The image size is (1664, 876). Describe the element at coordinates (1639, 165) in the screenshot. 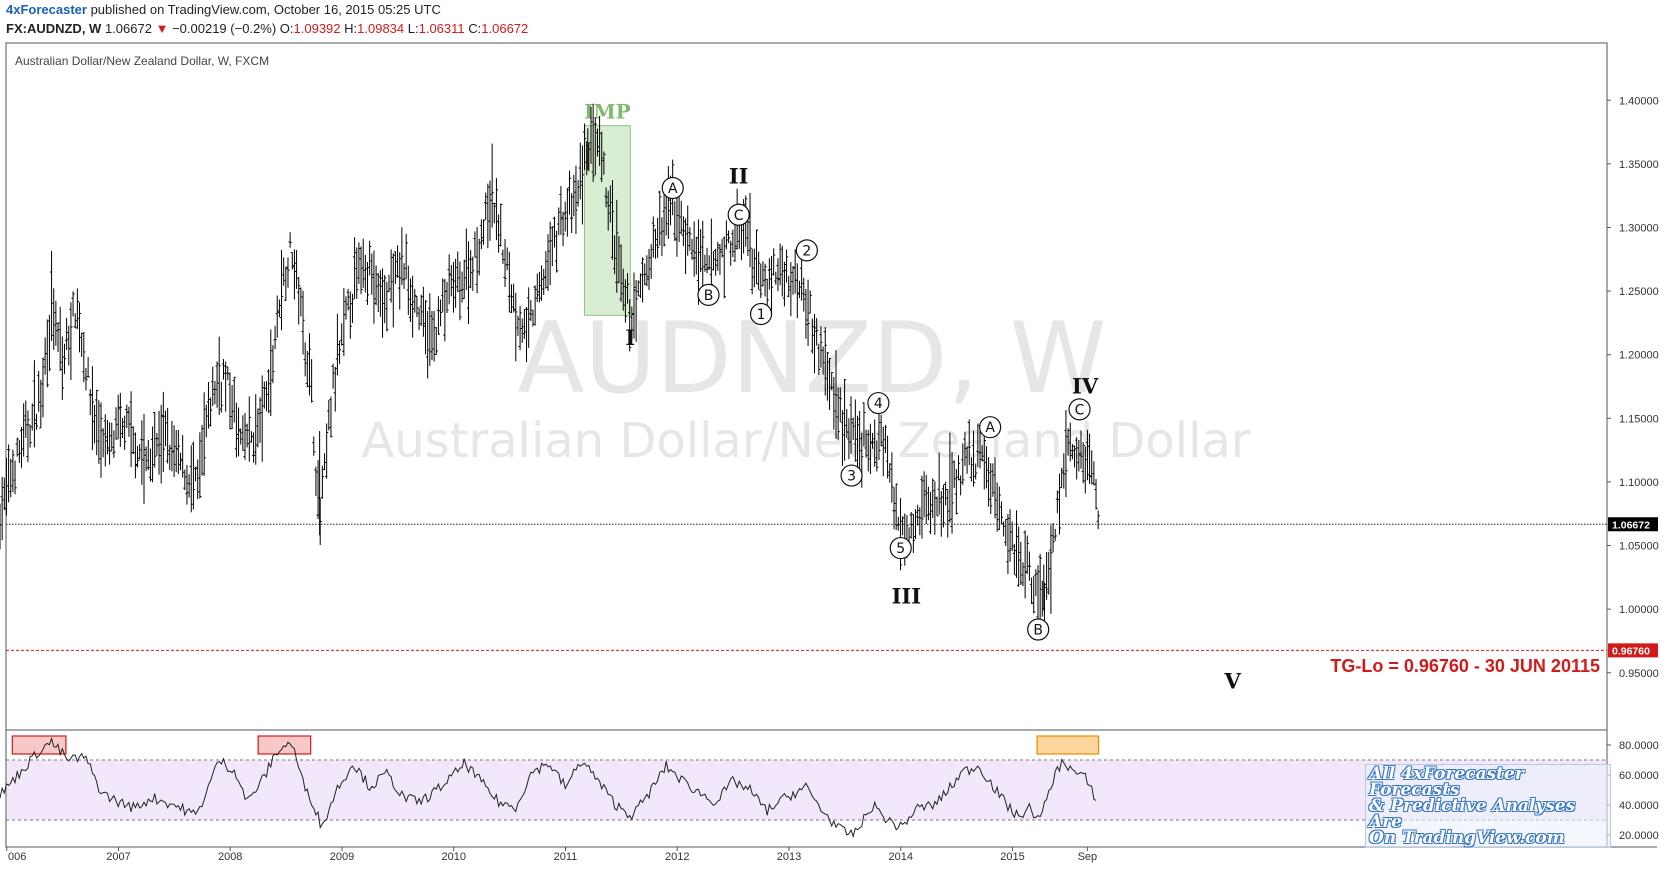

I see `price-axis-label: 1.35000` at that location.